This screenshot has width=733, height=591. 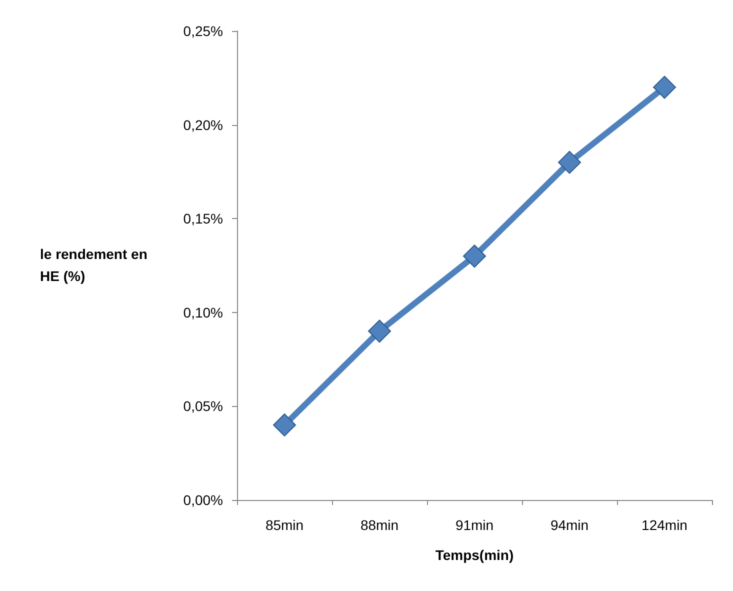 I want to click on x-axis-title: Temps(min), so click(x=474, y=555).